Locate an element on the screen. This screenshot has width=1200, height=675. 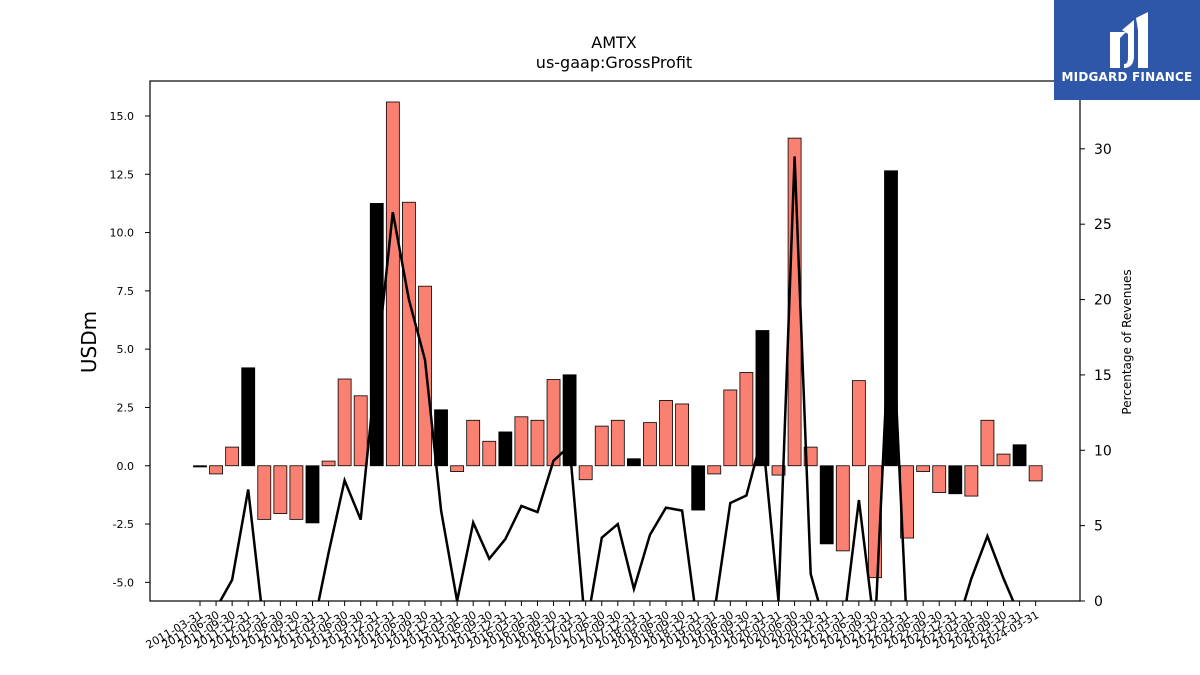
y-tick-label: 5.0 is located at coordinates (126, 349).